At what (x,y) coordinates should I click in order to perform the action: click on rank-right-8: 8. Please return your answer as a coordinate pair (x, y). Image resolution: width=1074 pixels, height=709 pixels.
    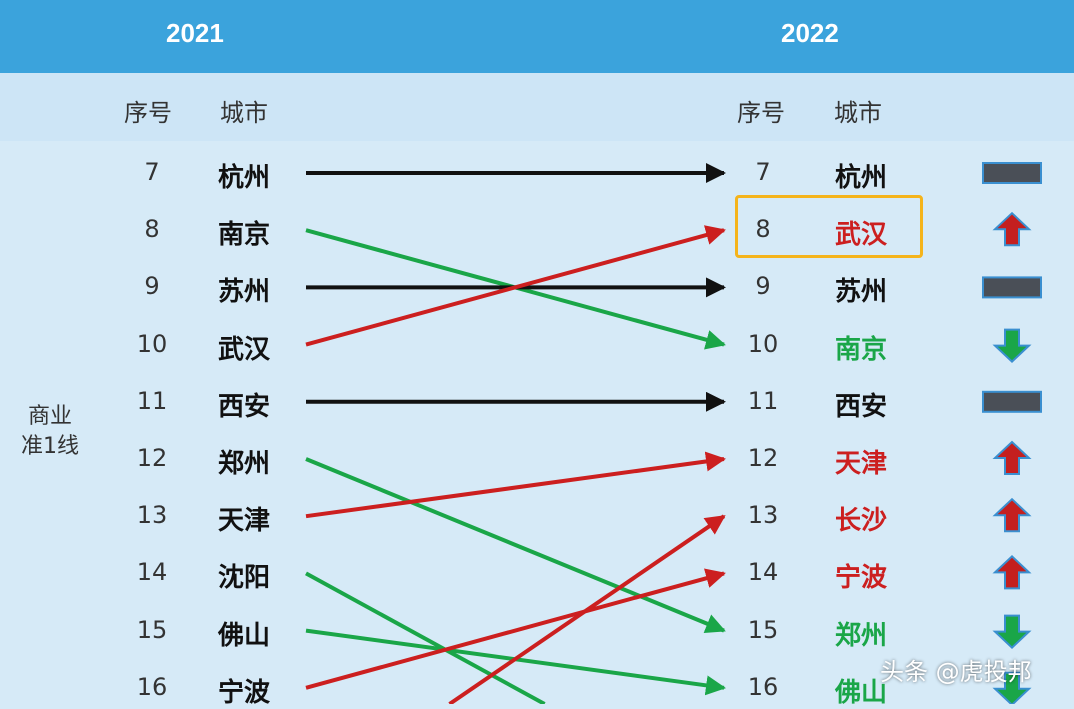
    Looking at the image, I should click on (763, 229).